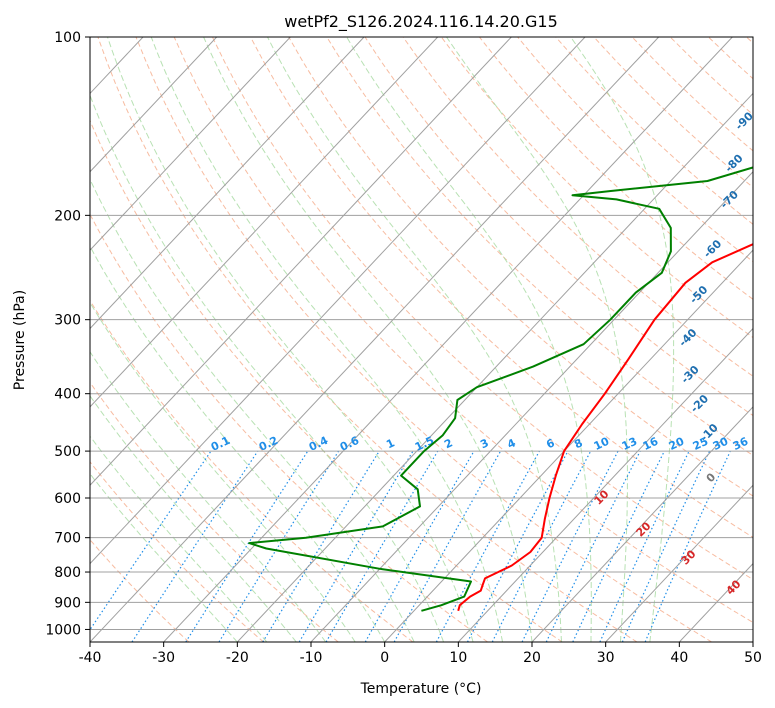 The height and width of the screenshot is (708, 775). I want to click on mixing-ratio-label: 4, so click(511, 443).